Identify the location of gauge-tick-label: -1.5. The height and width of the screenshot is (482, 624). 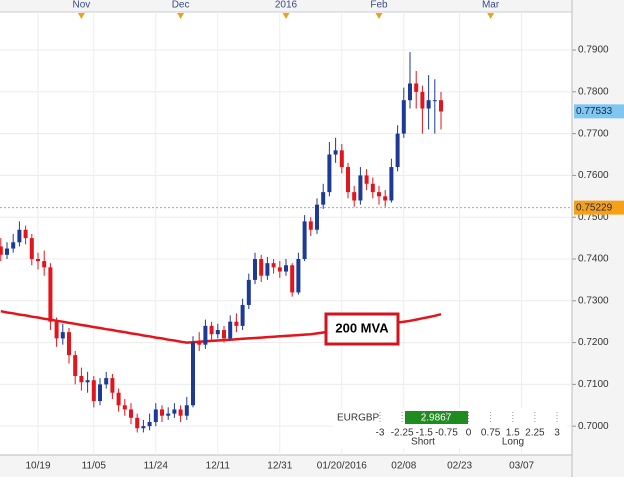
(425, 433).